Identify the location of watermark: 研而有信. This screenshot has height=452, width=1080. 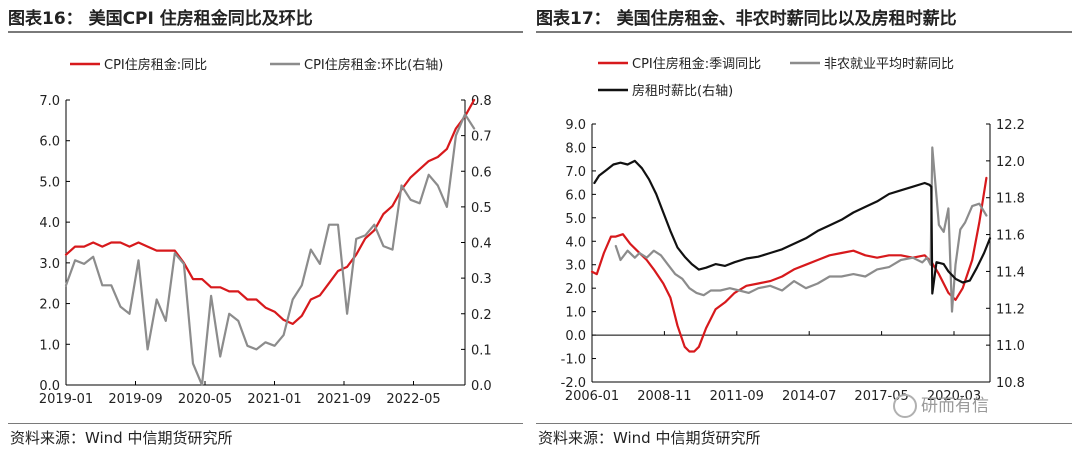
(941, 404).